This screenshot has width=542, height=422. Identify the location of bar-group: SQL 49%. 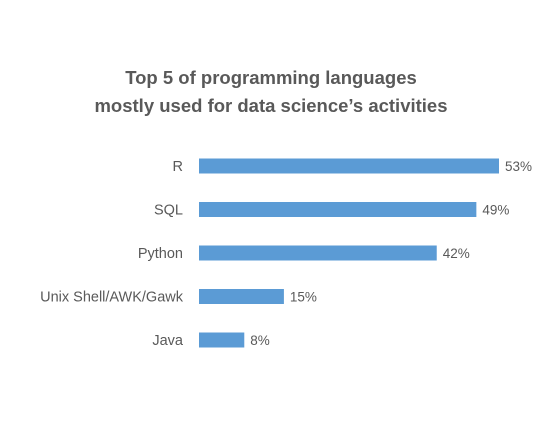
(331, 210).